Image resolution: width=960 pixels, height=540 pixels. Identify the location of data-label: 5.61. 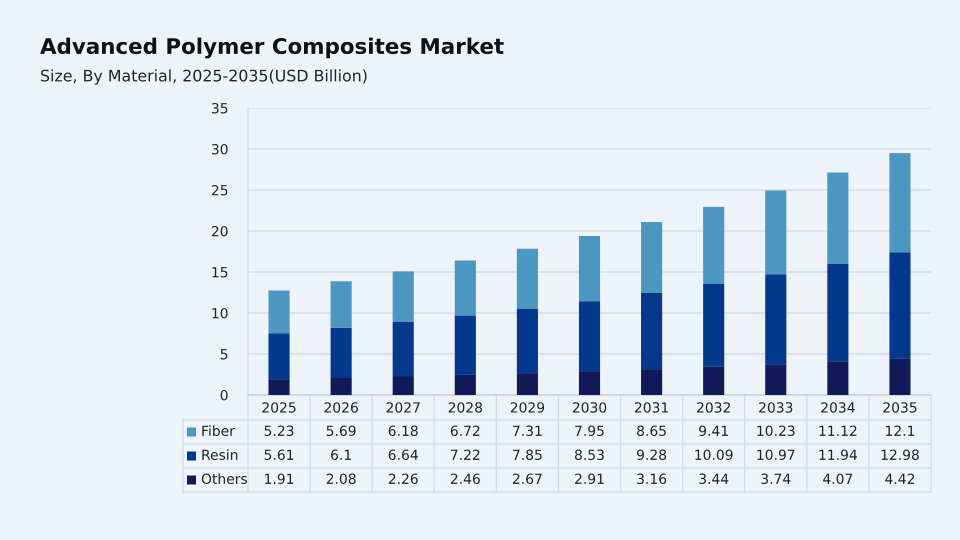
(279, 455).